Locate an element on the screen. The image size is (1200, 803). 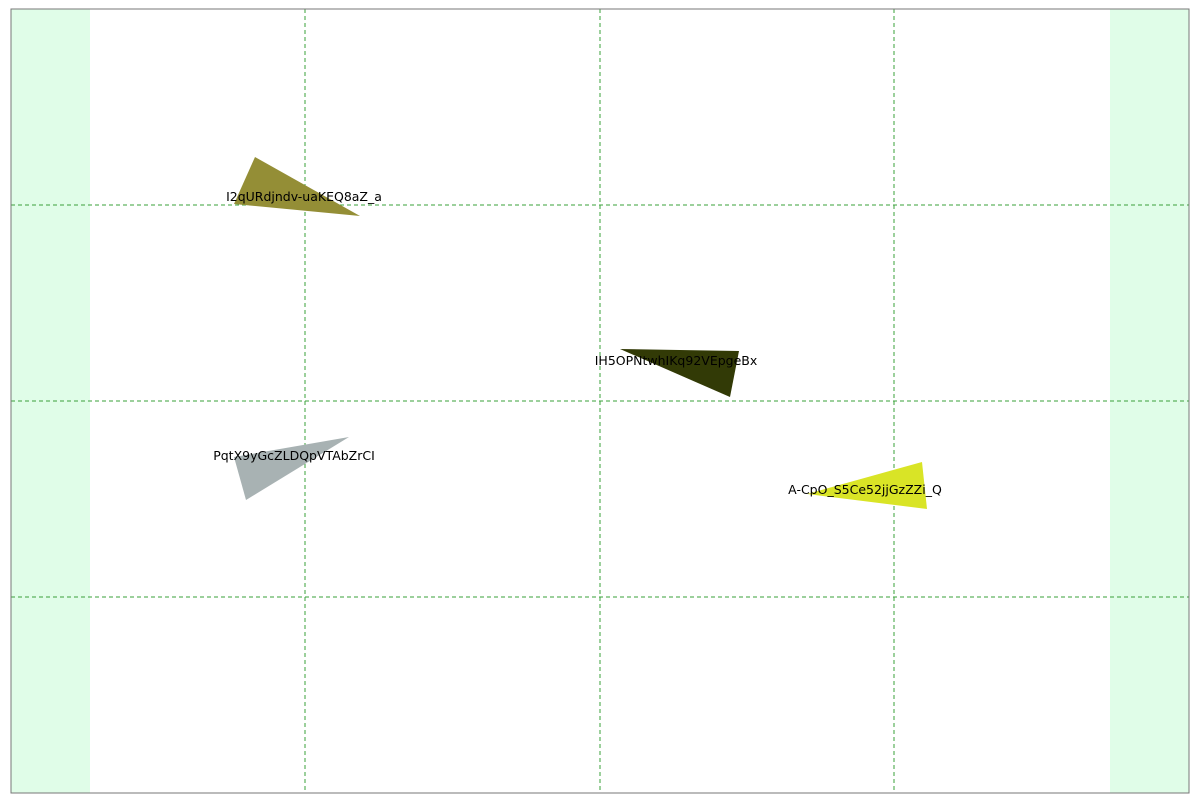
triangle-node: IH5OPNtwhIKq92VEpgeBx is located at coordinates (676, 373).